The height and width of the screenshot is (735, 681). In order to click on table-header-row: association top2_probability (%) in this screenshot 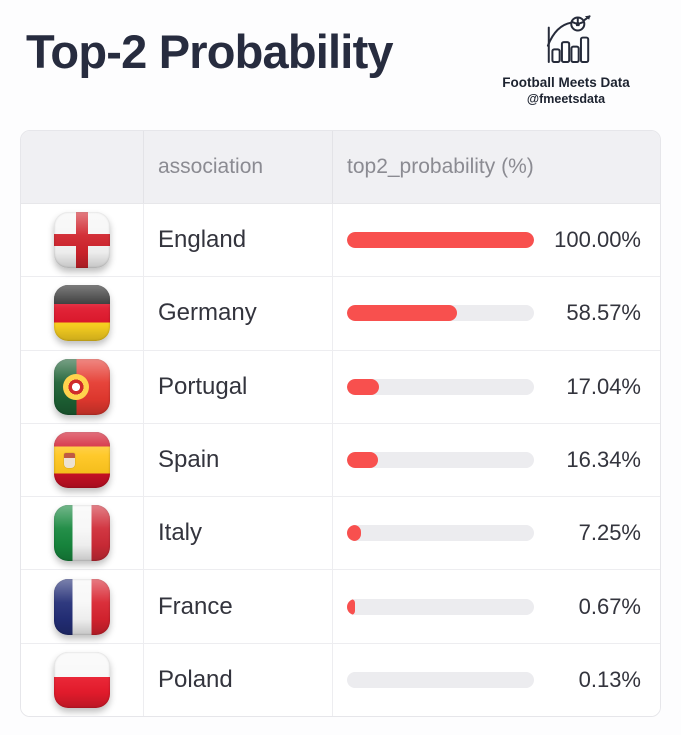, I will do `click(340, 167)`.